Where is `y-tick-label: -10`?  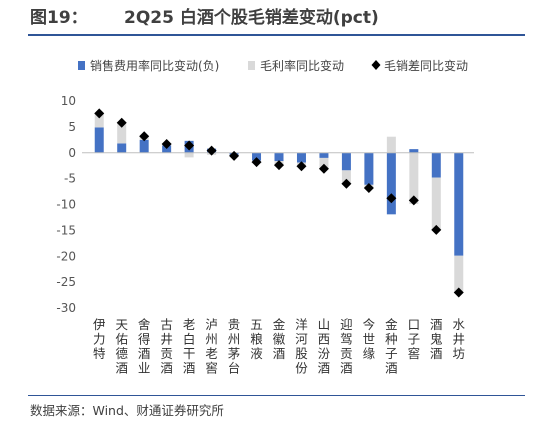
y-tick-label: -10 is located at coordinates (66, 205).